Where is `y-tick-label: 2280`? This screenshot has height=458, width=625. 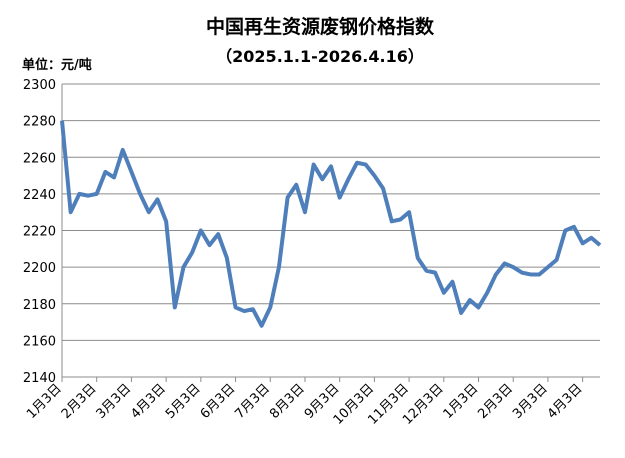
y-tick-label: 2280 is located at coordinates (39, 122).